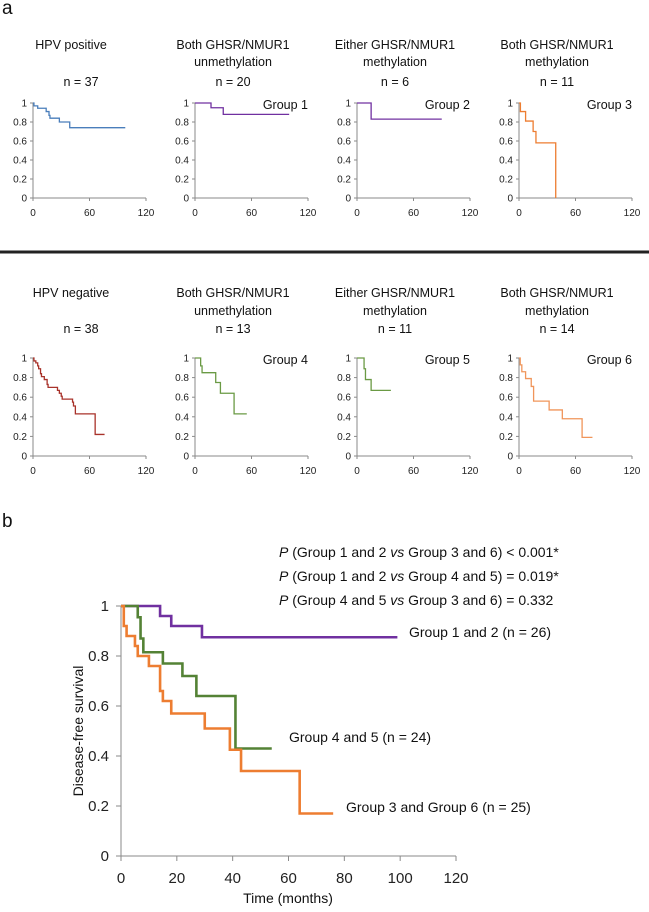 The height and width of the screenshot is (912, 649). Describe the element at coordinates (609, 360) in the screenshot. I see `group-label: Group 6` at that location.